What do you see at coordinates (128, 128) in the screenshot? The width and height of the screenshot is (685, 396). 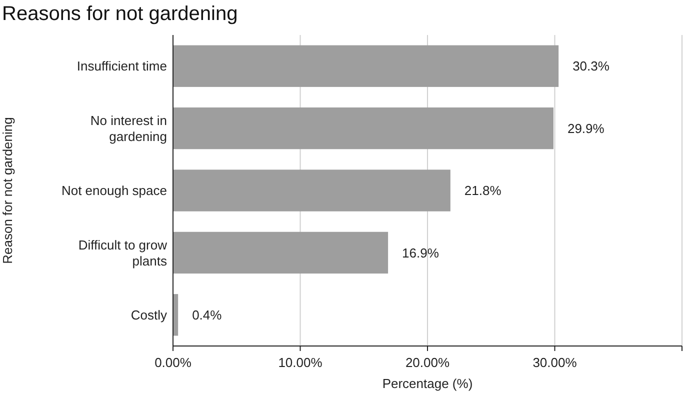 I see `y-tick-label: No interest in gardening` at bounding box center [128, 128].